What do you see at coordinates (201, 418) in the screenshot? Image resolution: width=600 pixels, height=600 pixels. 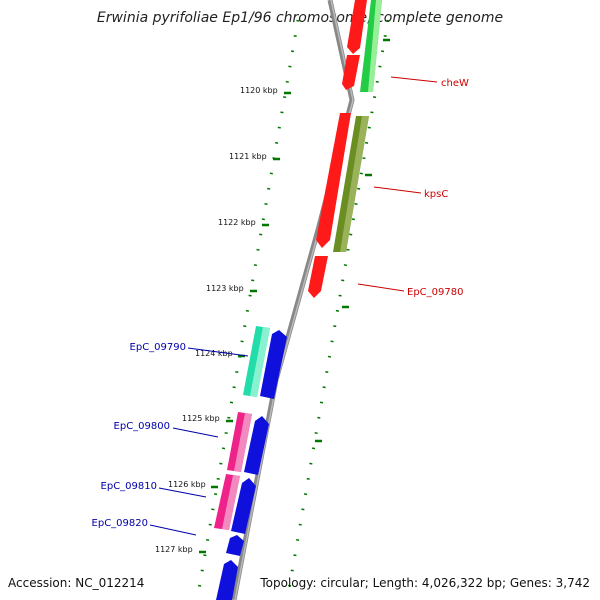 I see `tick-label: 1125 kbp` at bounding box center [201, 418].